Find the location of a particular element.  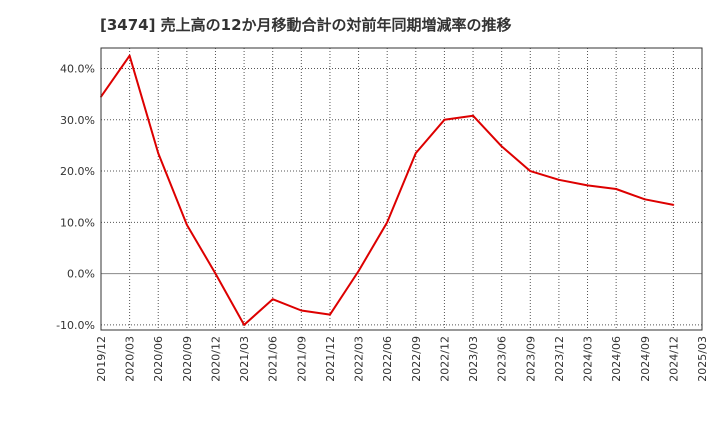

x-tick-label: 2024/06 is located at coordinates (616, 359).